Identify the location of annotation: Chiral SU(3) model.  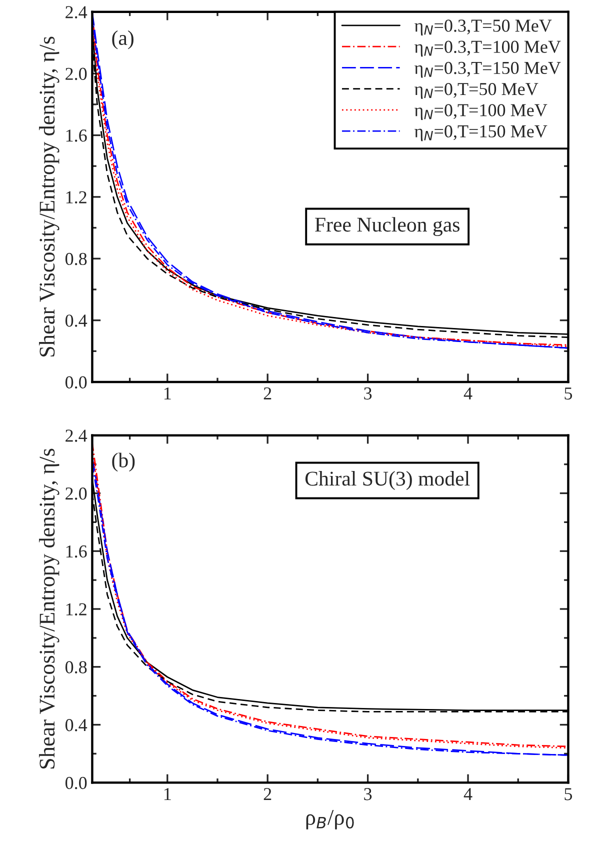
(387, 480).